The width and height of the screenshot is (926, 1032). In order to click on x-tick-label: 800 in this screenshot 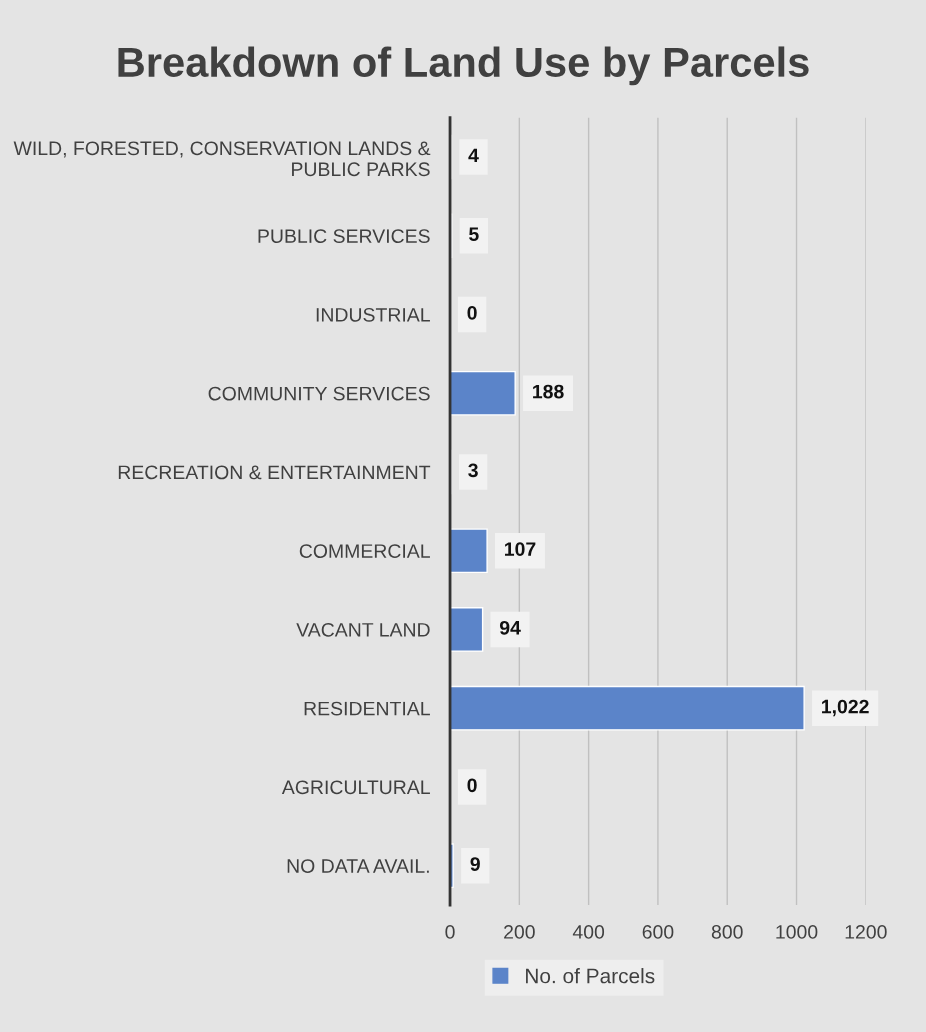, I will do `click(727, 932)`.